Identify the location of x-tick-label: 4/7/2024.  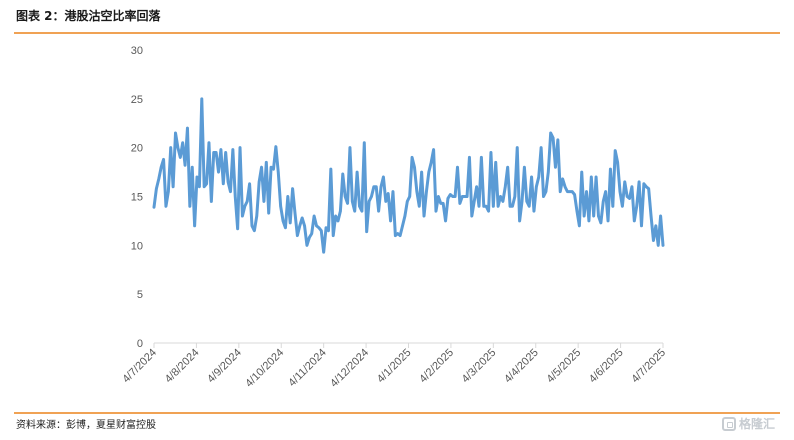
(139, 366).